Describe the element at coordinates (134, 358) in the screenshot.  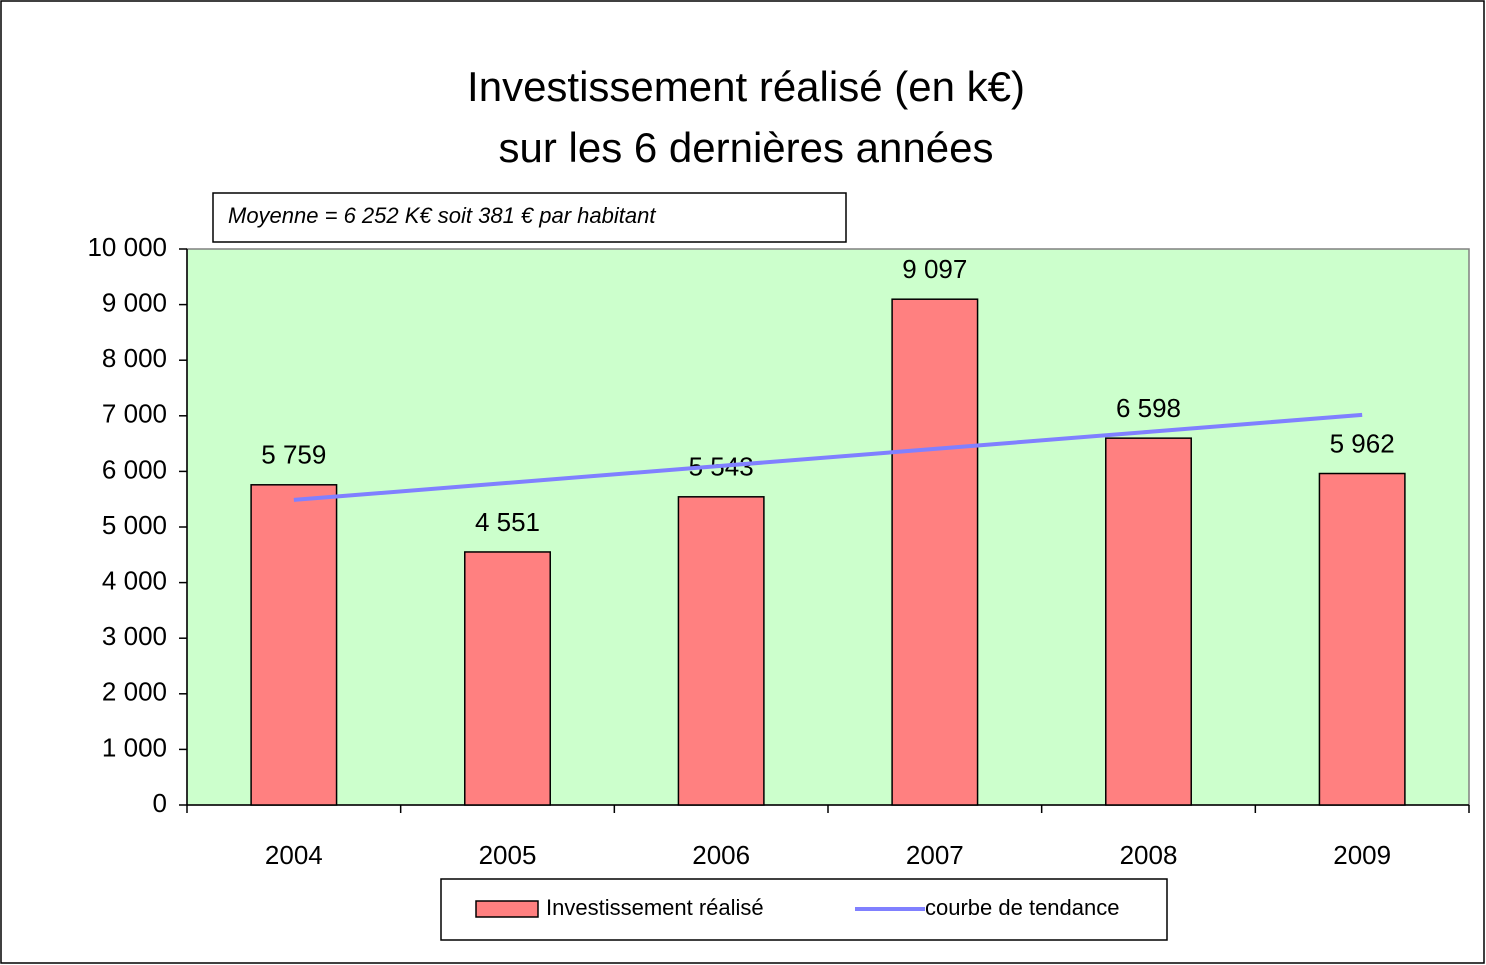
I see `y-tick-label: 8 000` at that location.